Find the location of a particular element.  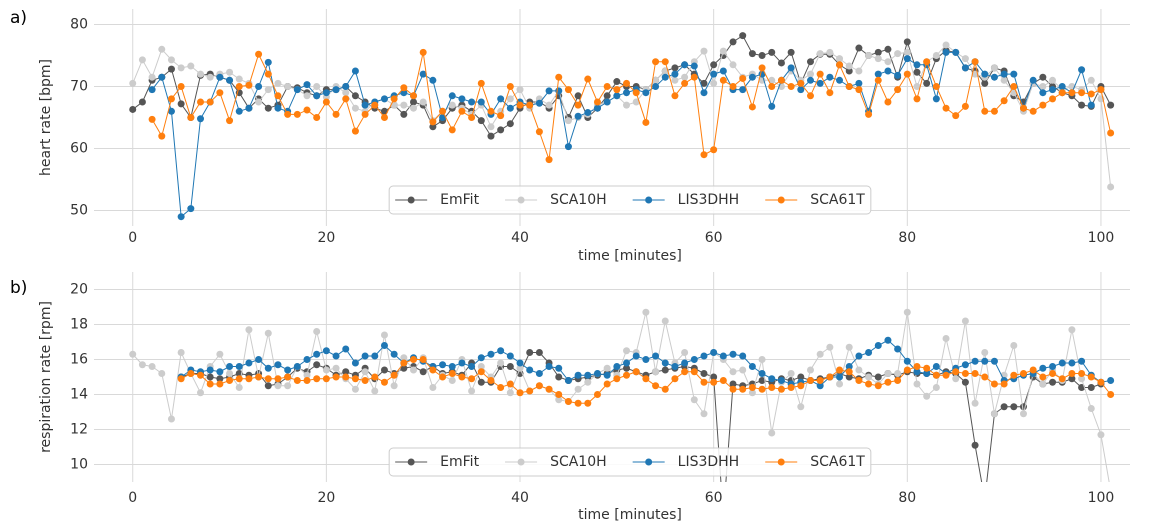

x-axis-label: time [minutes] is located at coordinates (630, 256).